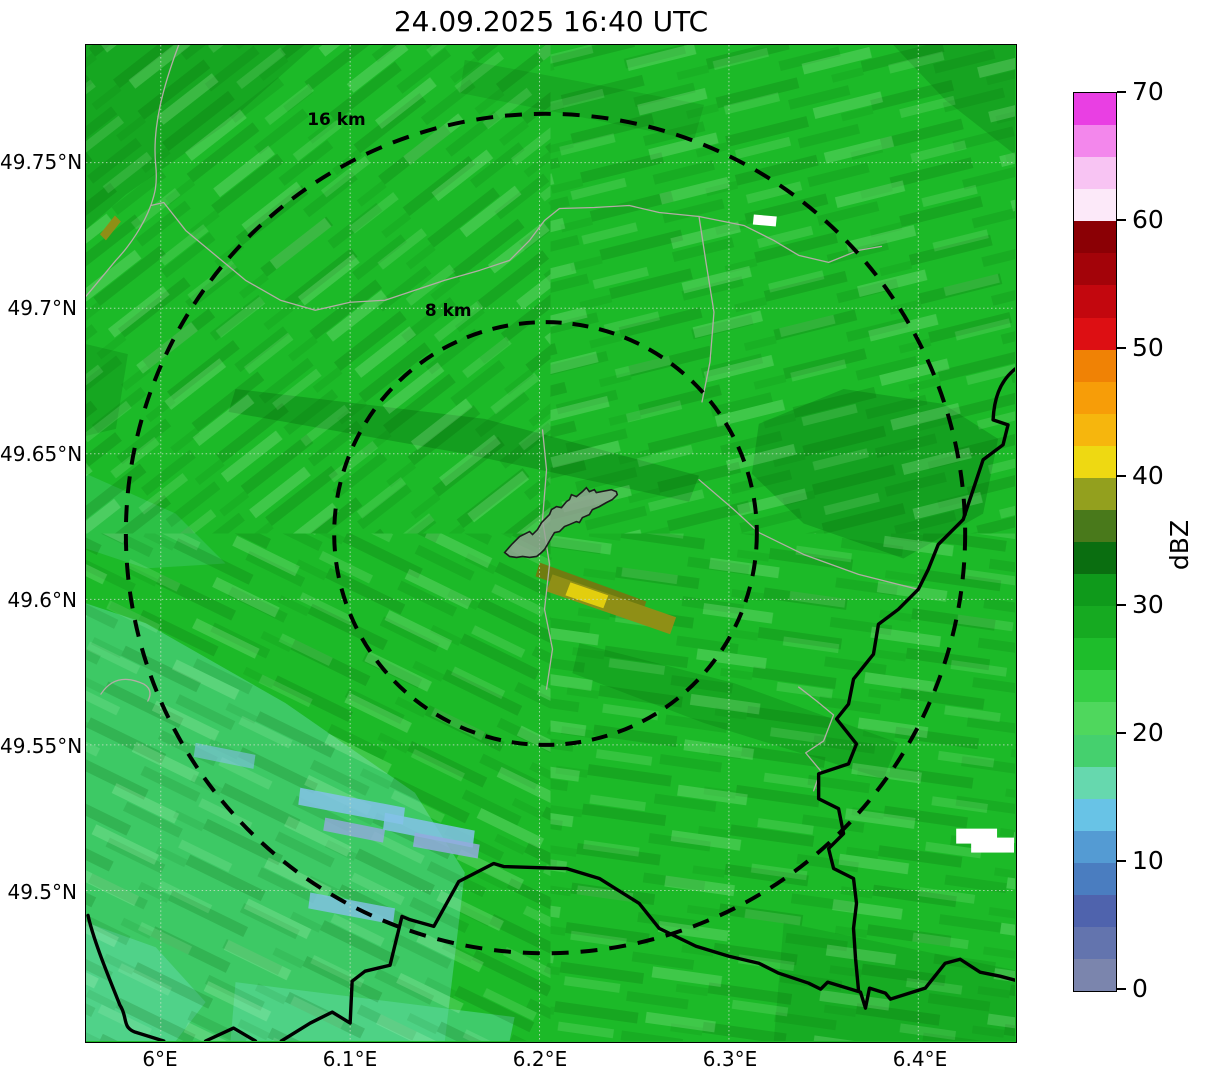 The height and width of the screenshot is (1073, 1207). Describe the element at coordinates (1179, 545) in the screenshot. I see `colorbar-axis-label: dBZ` at that location.